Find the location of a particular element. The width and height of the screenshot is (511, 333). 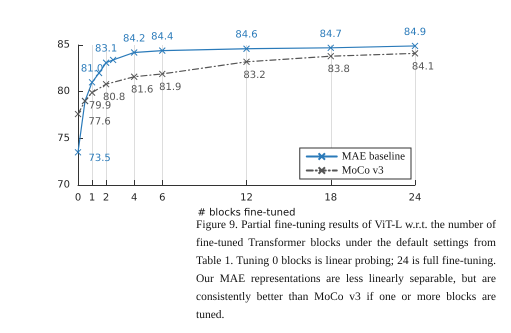

x-tick-label: 0 is located at coordinates (78, 198).